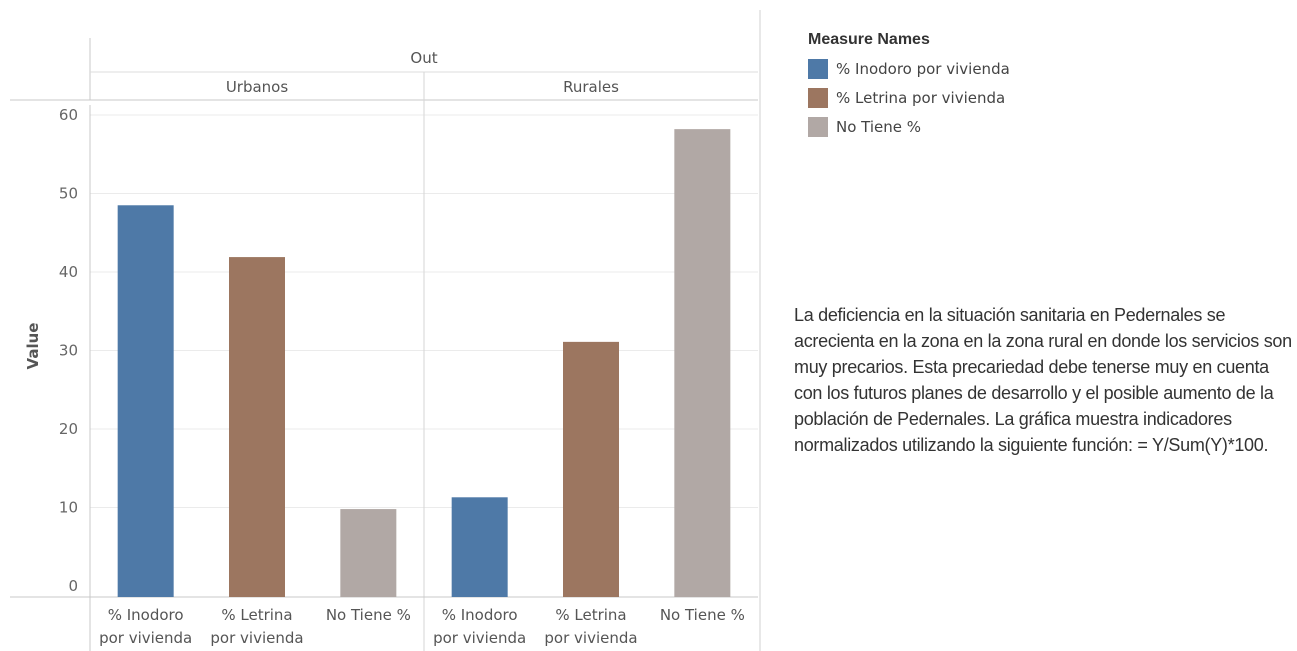  What do you see at coordinates (257, 87) in the screenshot?
I see `panel-header-urbanos: Urbanos` at bounding box center [257, 87].